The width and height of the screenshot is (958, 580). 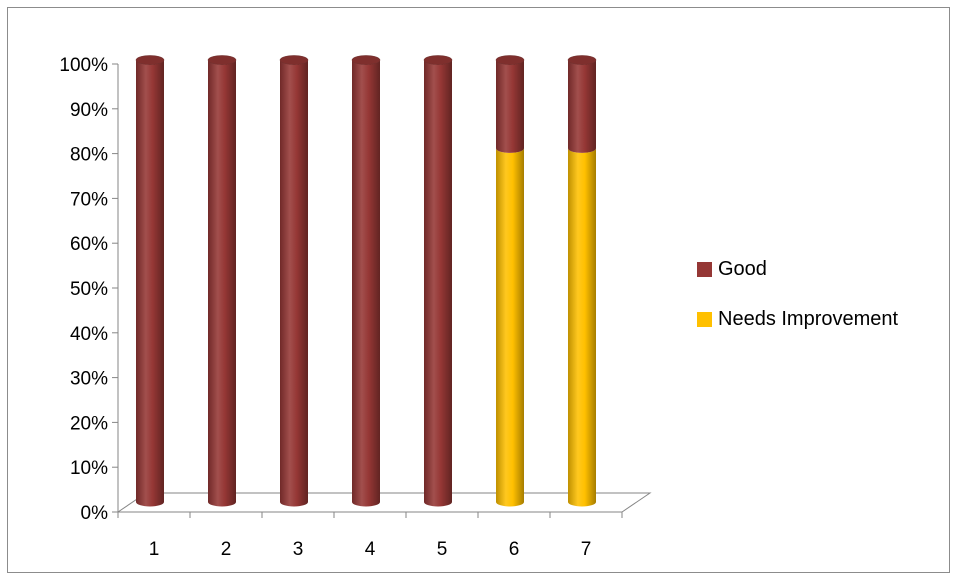 I want to click on legend-label-needs-improvement: Needs Improvement, so click(x=808, y=318).